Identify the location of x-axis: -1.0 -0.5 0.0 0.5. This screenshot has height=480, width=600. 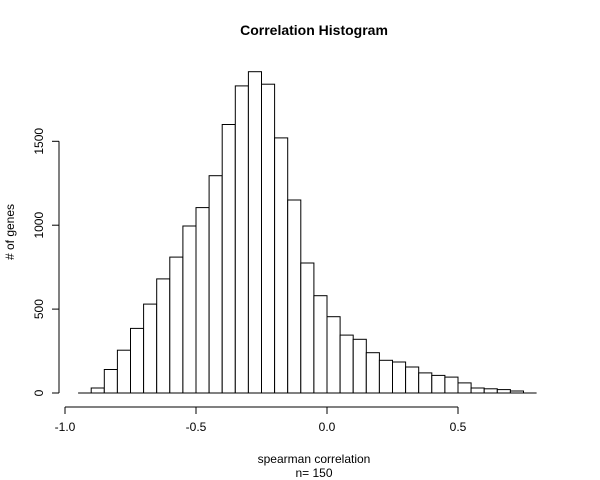
(261, 420).